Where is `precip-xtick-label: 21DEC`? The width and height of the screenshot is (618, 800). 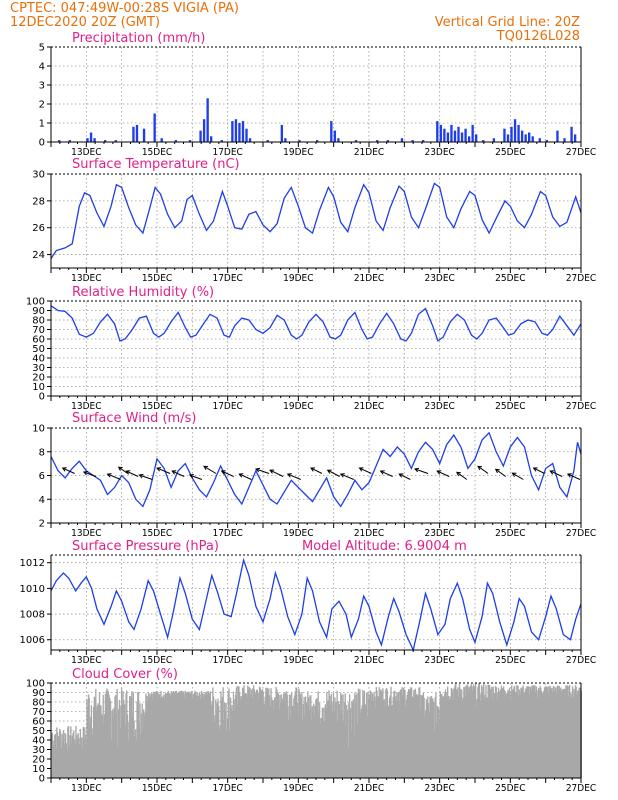
precip-xtick-label: 21DEC is located at coordinates (369, 152).